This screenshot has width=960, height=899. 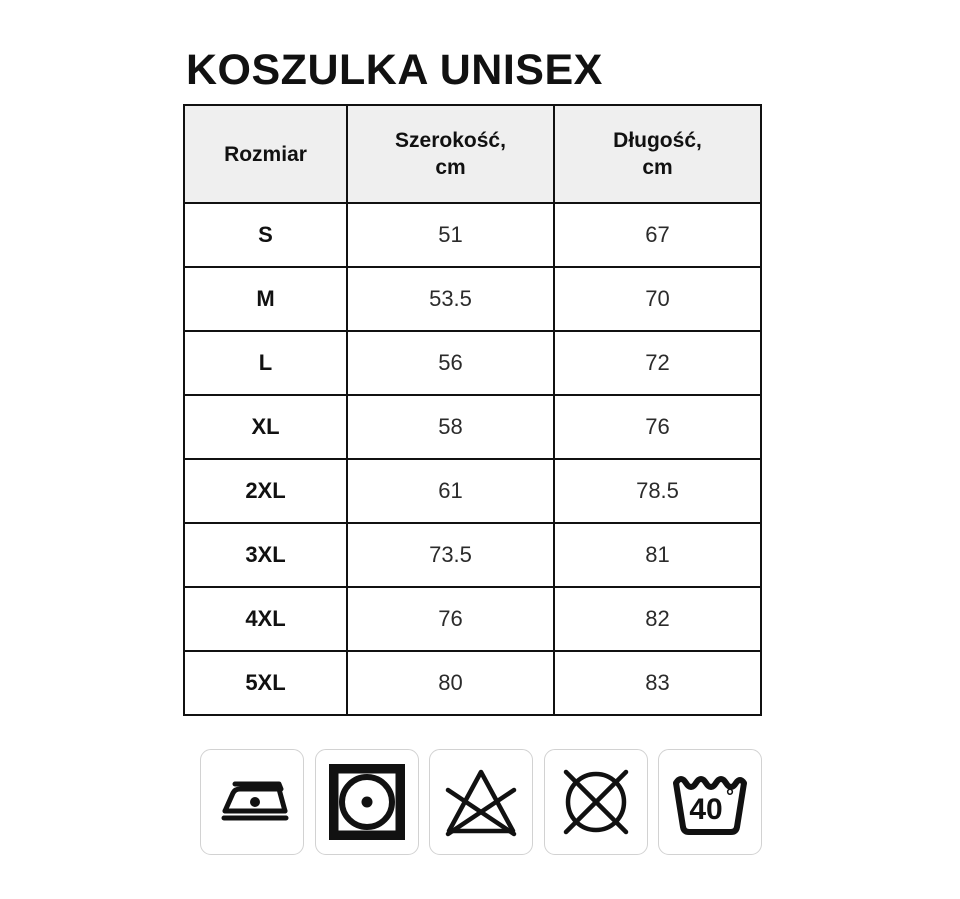 I want to click on table-row: S 51 67, so click(x=472, y=235).